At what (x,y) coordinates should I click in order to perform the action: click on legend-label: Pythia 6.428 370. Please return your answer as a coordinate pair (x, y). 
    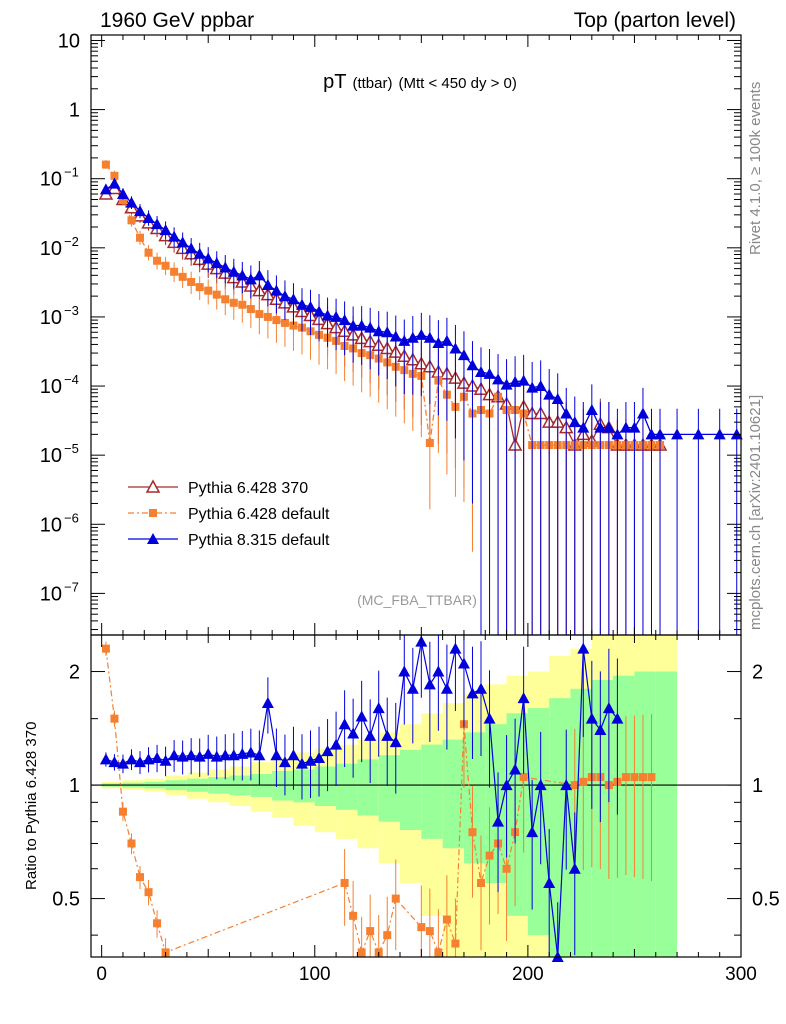
    Looking at the image, I should click on (248, 488).